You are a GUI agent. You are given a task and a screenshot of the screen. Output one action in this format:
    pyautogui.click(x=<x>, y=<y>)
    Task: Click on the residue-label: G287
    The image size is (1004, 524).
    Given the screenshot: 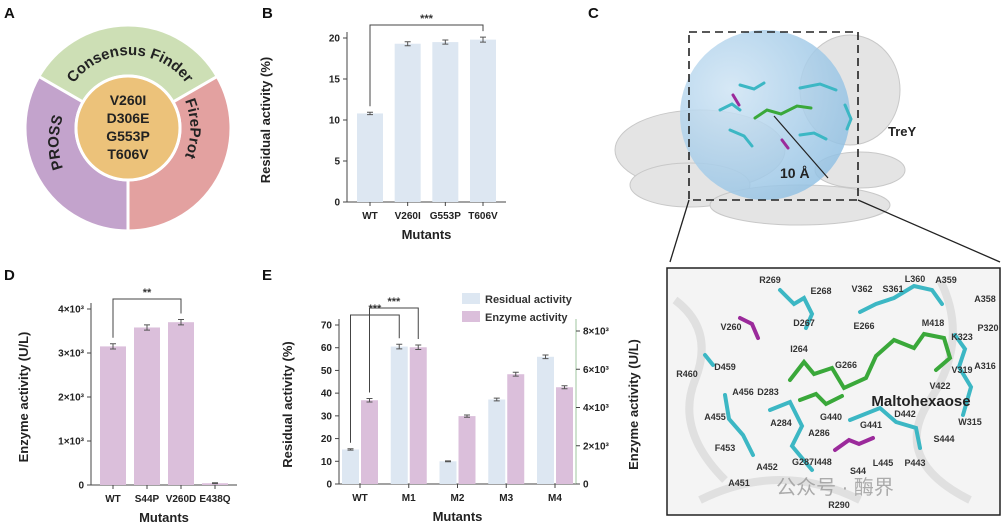 What is the action you would take?
    pyautogui.click(x=803, y=462)
    